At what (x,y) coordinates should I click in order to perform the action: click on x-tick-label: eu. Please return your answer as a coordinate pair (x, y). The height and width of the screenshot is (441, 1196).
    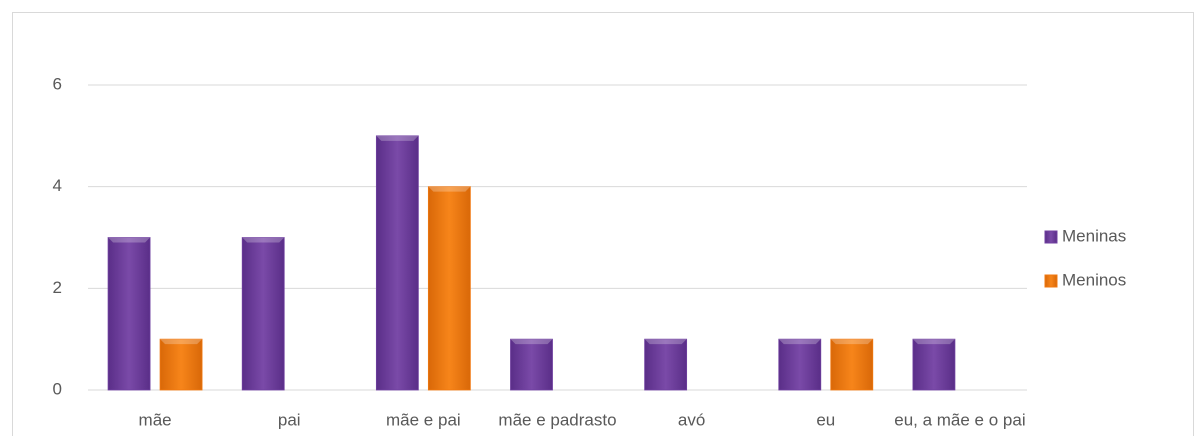
    Looking at the image, I should click on (825, 419).